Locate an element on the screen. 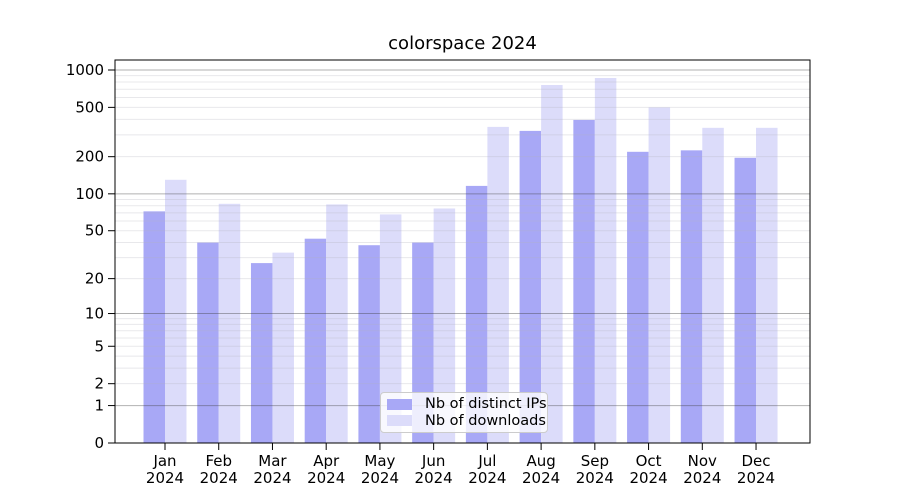 The image size is (900, 500). bar-downloads-aug is located at coordinates (552, 264).